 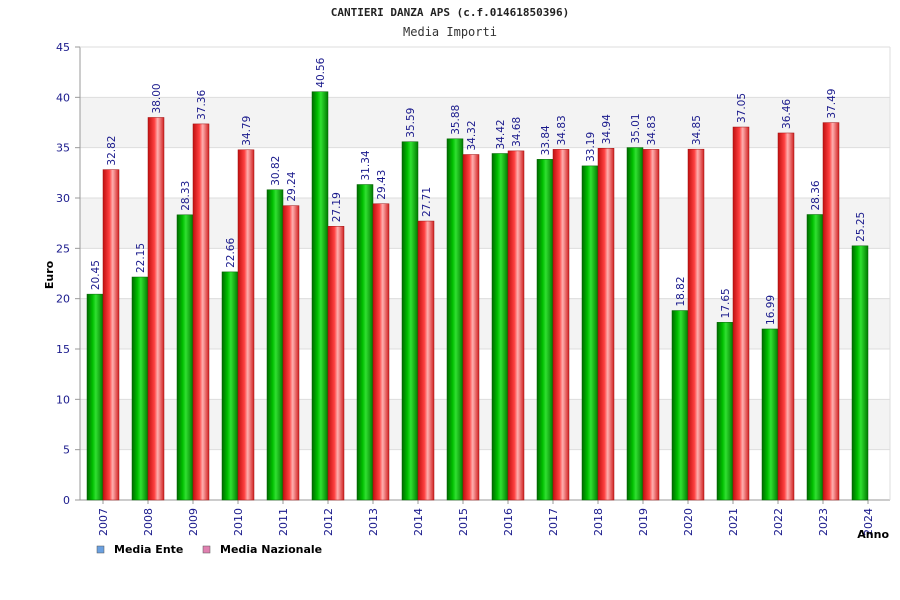 I want to click on y-tick-label: 25, so click(x=63, y=248).